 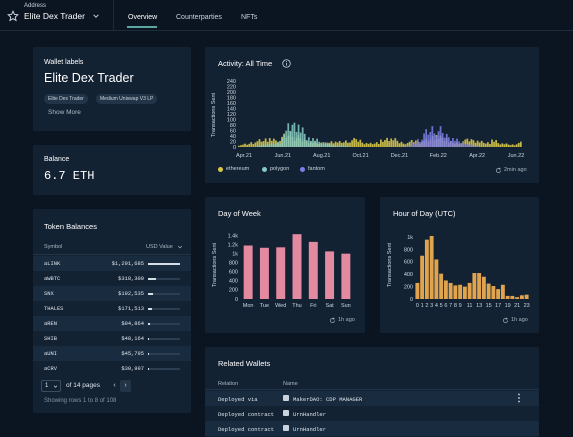 I want to click on balance-title: Balance, so click(x=57, y=159).